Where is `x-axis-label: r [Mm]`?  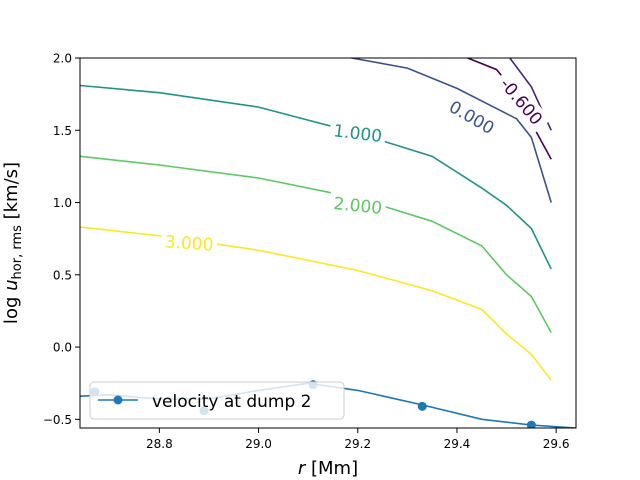
x-axis-label: r [Mm] is located at coordinates (328, 468).